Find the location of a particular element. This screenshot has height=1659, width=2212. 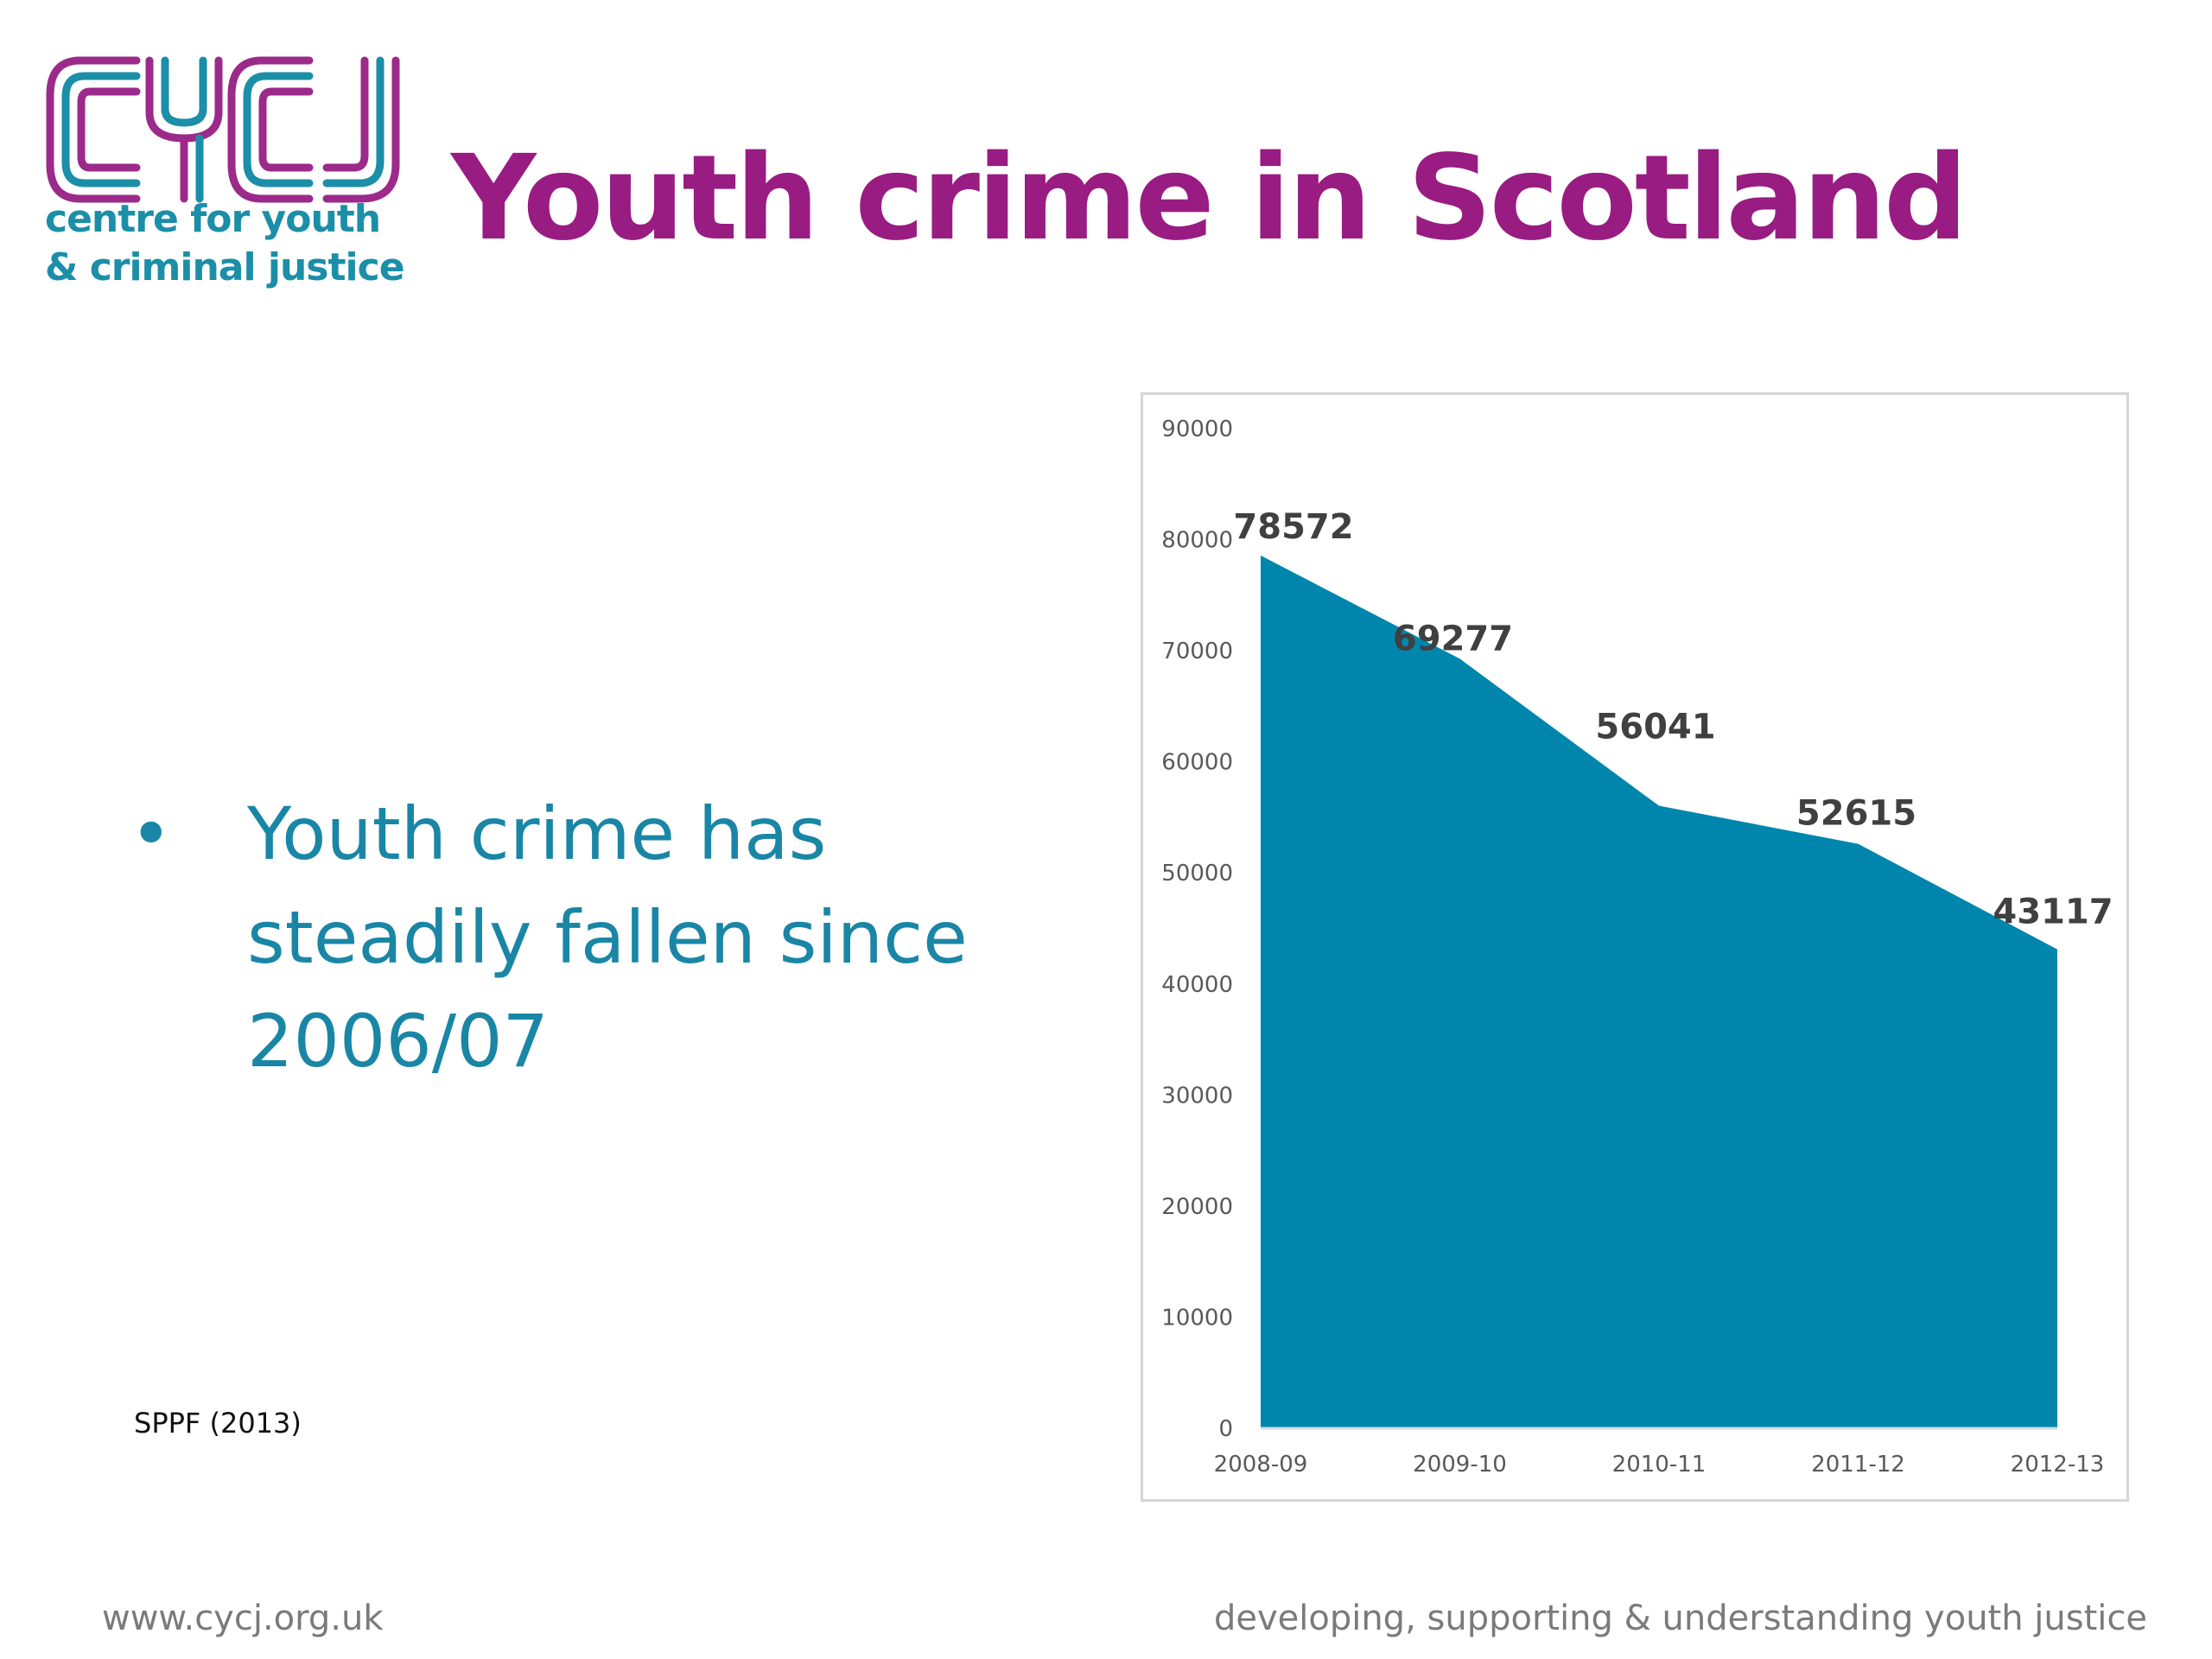

x-tick-label: 2010-11 is located at coordinates (1659, 1465).